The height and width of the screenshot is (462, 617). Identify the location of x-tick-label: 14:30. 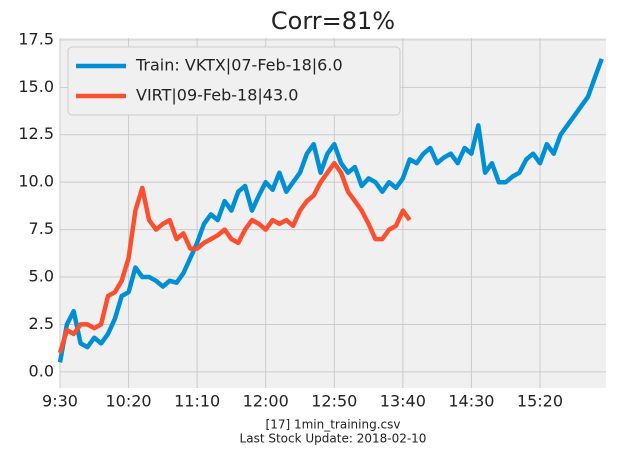
(471, 401).